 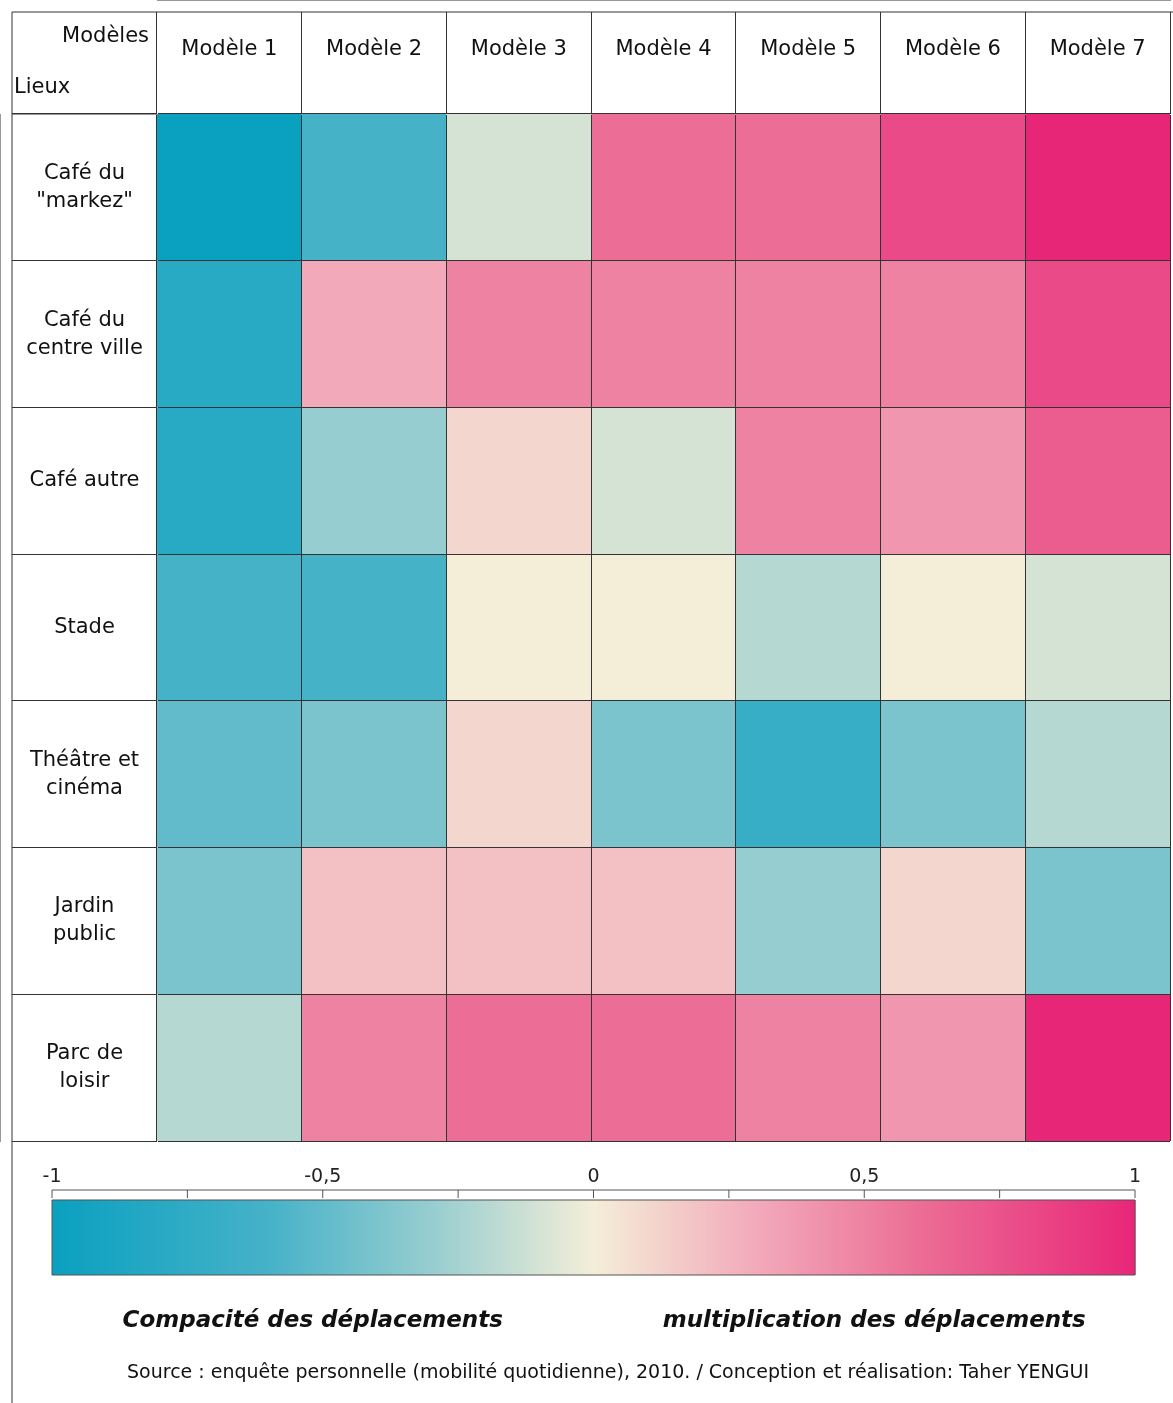 I want to click on x-tick-label: Modèle 4, so click(x=663, y=47).